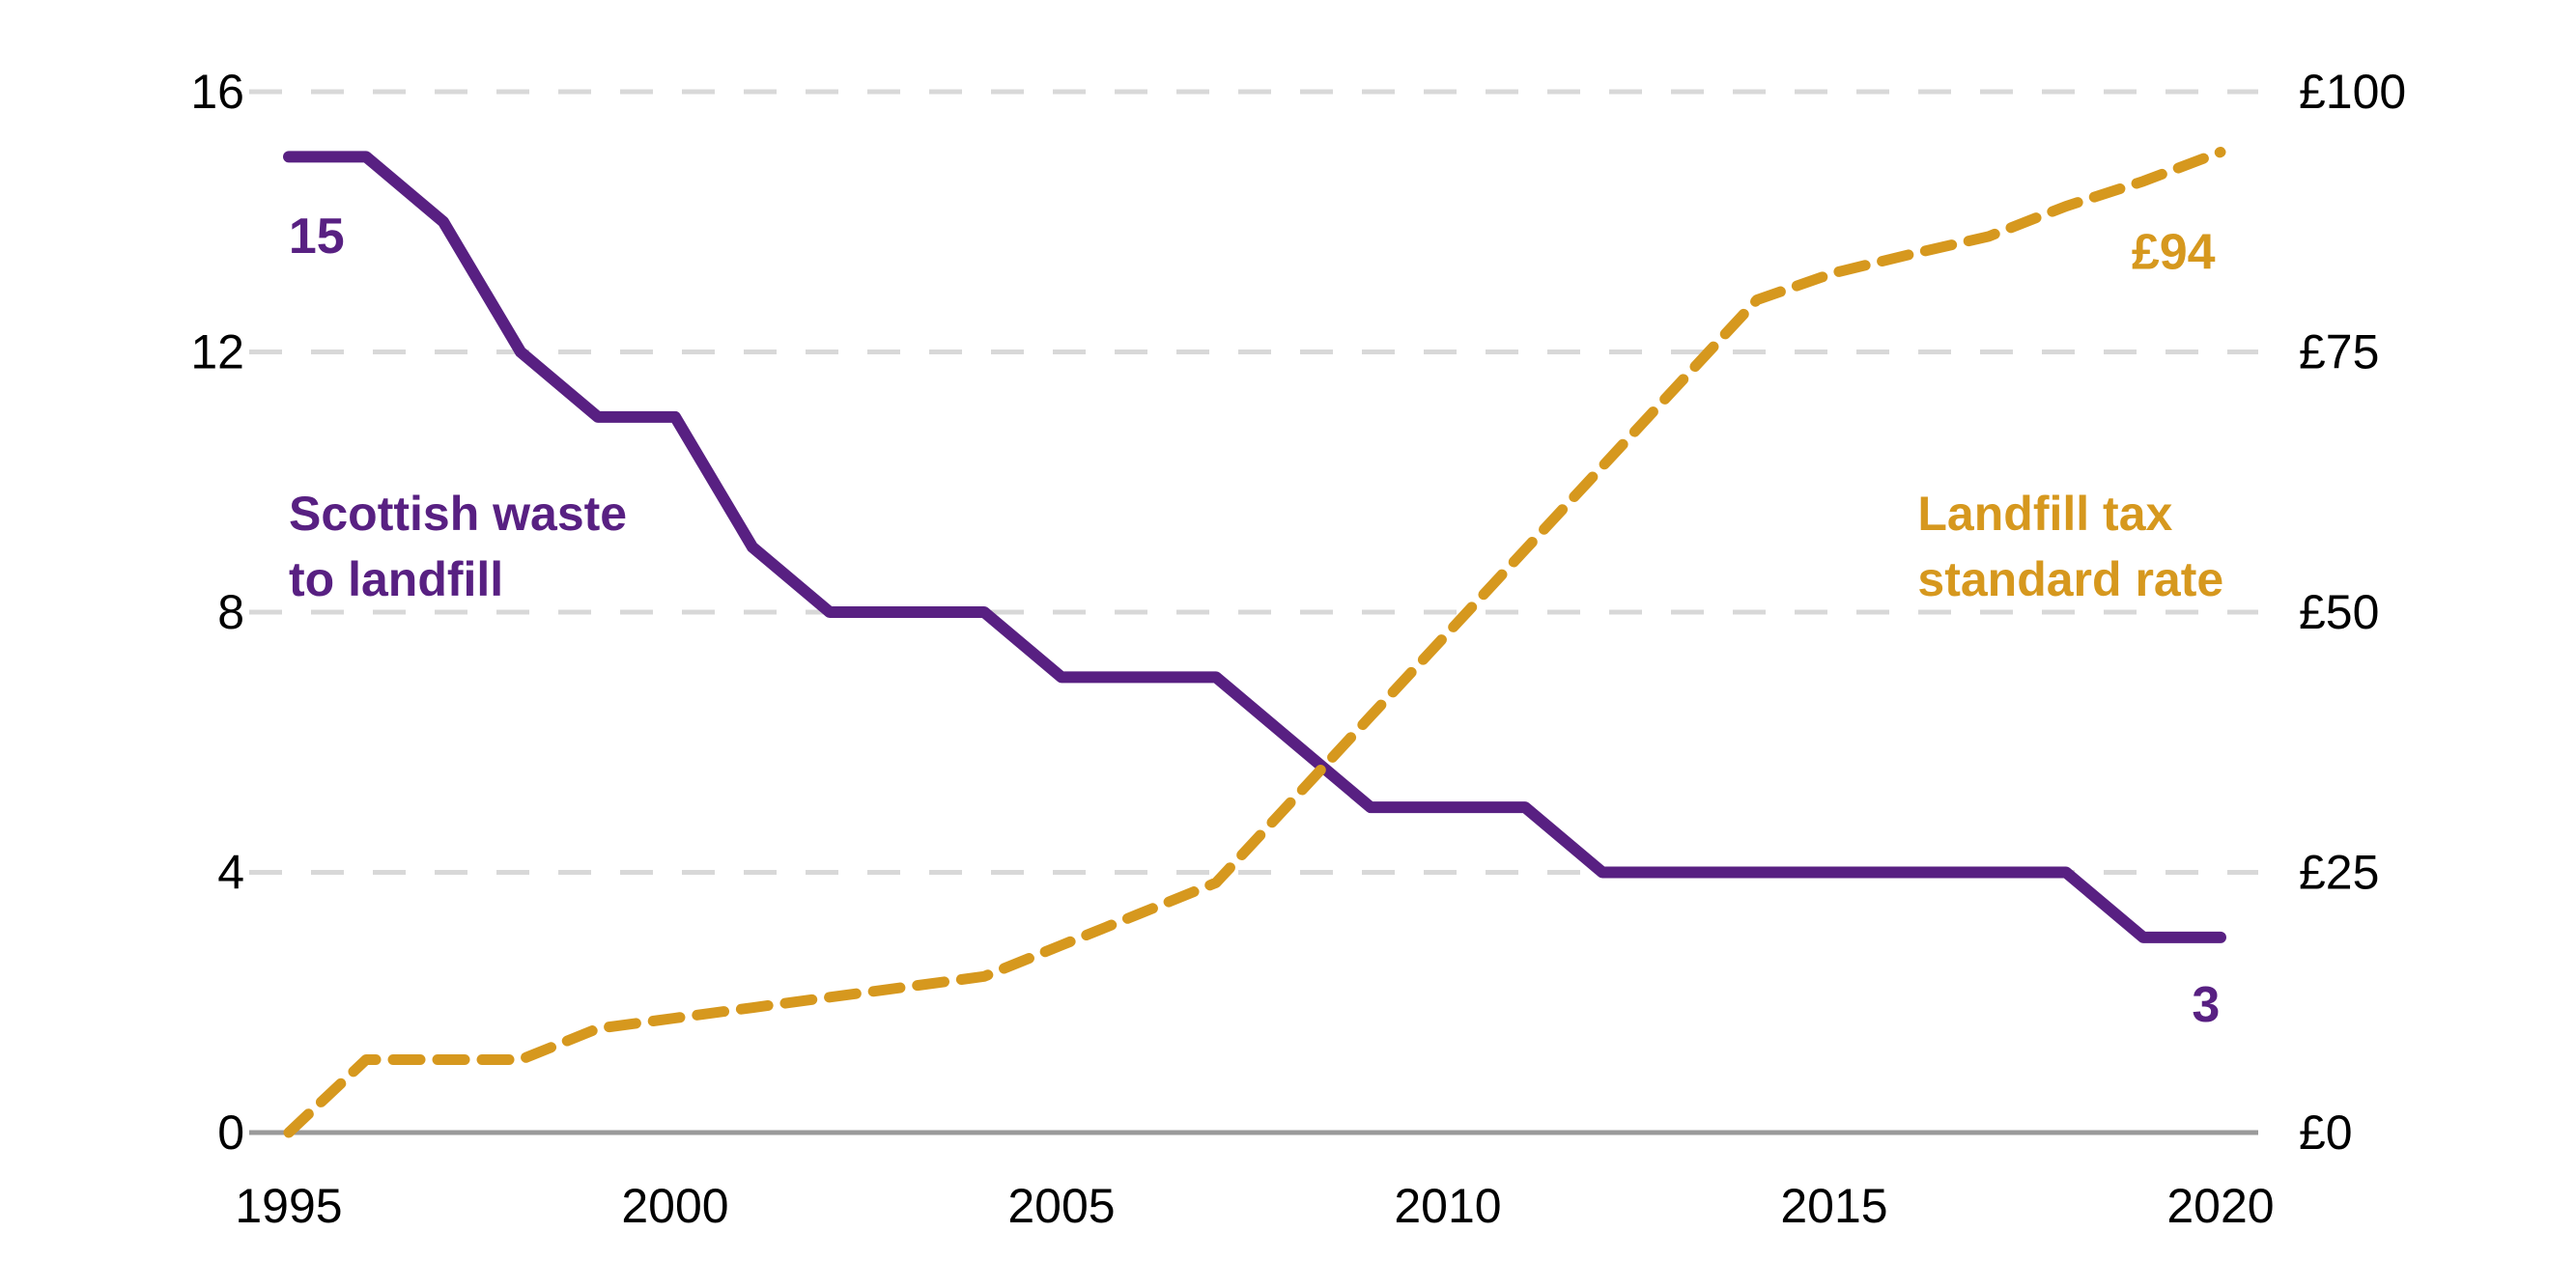 Image resolution: width=2576 pixels, height=1288 pixels. I want to click on tax-end-label: £94, so click(2174, 252).